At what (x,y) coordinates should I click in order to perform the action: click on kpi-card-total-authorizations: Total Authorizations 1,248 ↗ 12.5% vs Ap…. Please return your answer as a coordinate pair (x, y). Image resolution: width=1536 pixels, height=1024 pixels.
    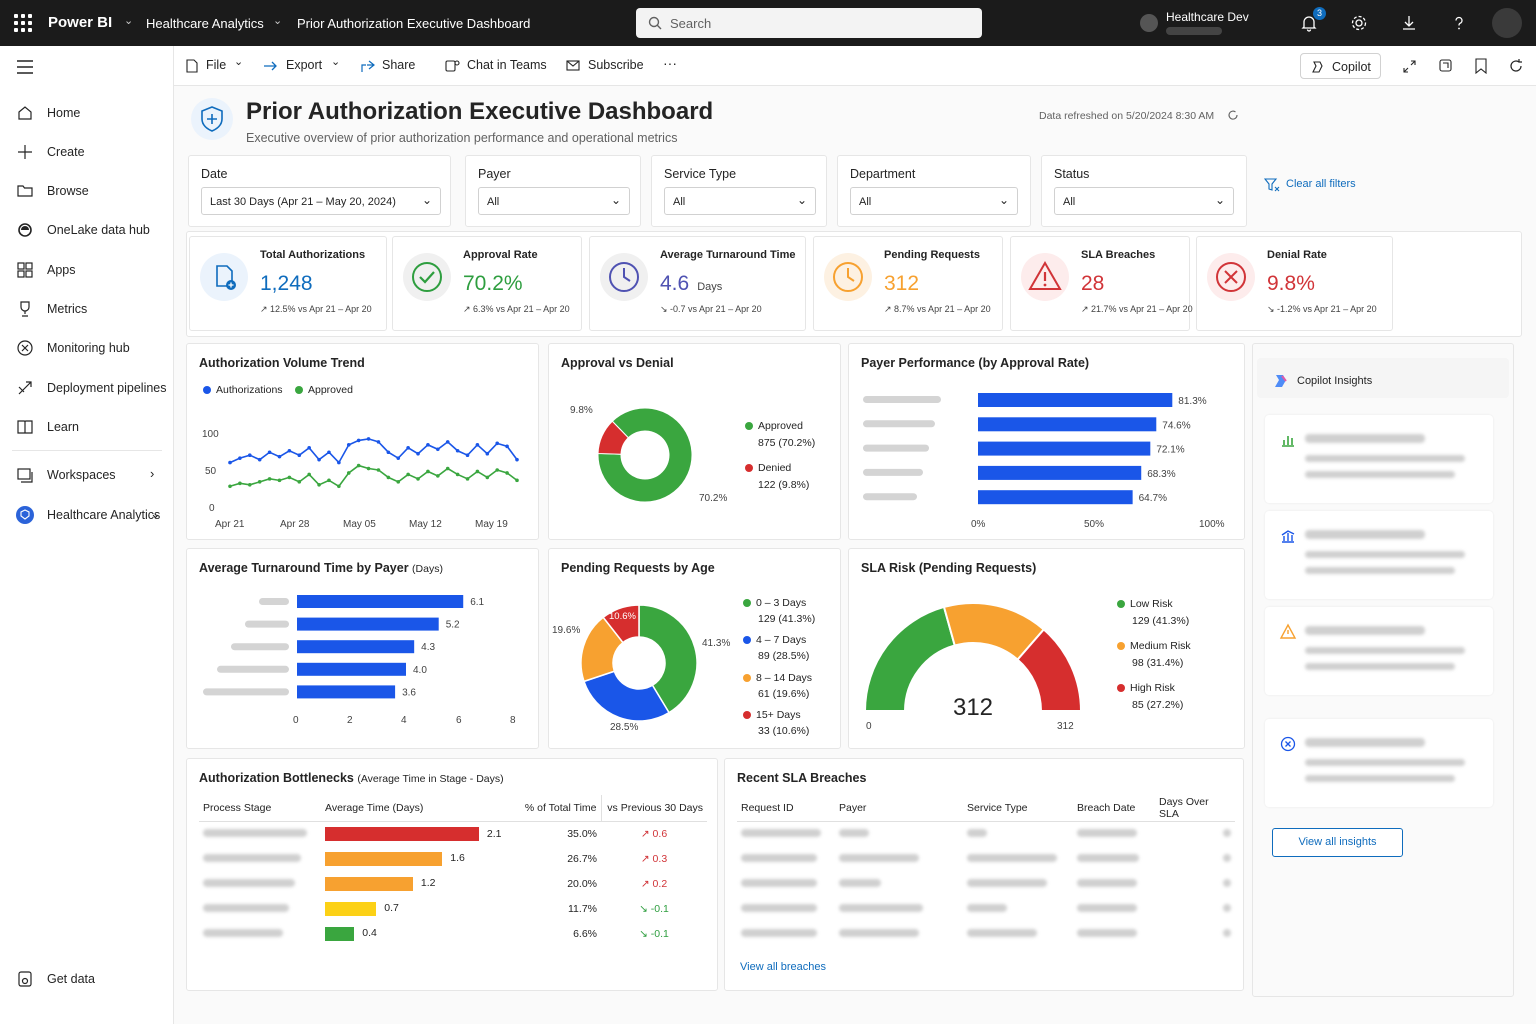
    Looking at the image, I should click on (288, 283).